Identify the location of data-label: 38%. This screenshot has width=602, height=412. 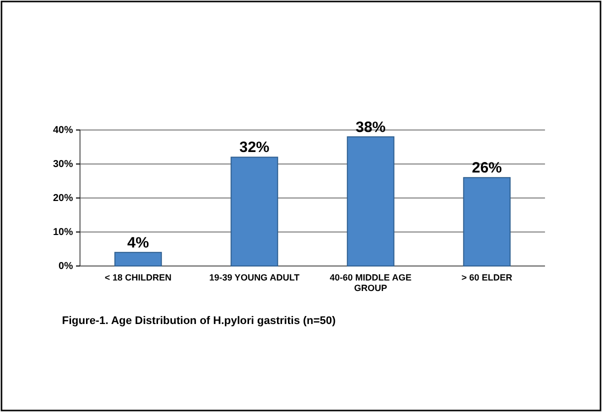
(371, 127).